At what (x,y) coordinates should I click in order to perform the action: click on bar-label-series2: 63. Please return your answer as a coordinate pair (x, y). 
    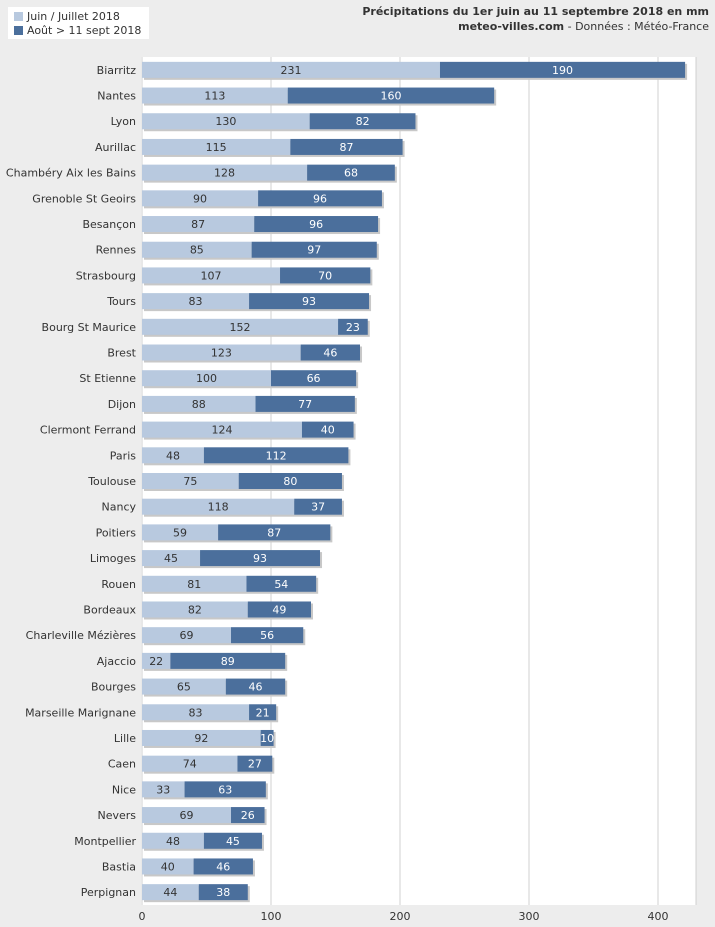
    Looking at the image, I should click on (225, 789).